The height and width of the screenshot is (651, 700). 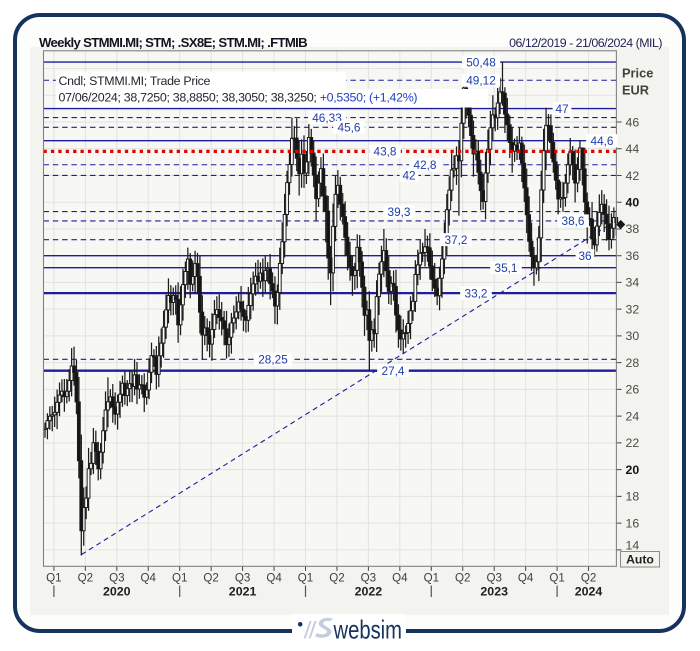 What do you see at coordinates (633, 497) in the screenshot?
I see `svg-text: 18` at bounding box center [633, 497].